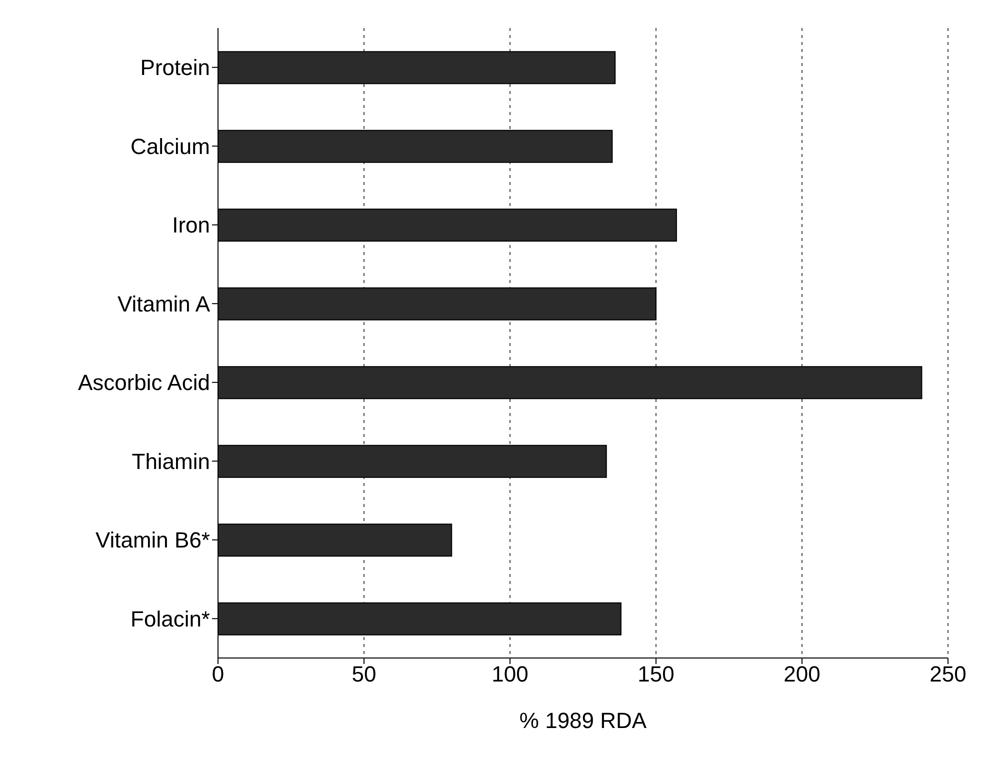 The width and height of the screenshot is (1000, 771). Describe the element at coordinates (144, 383) in the screenshot. I see `y-tick-label: Ascorbic Acid` at that location.